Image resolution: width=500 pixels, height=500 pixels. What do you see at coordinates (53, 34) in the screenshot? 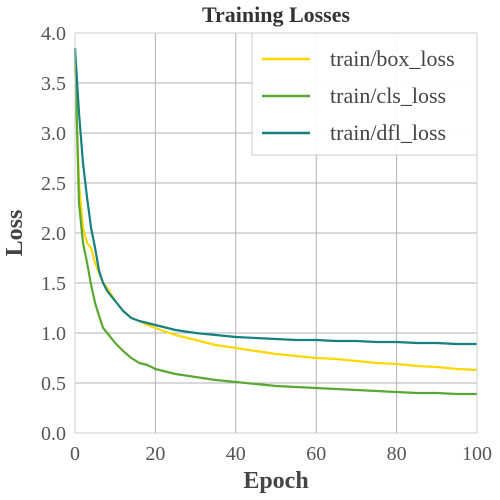
I see `y-tick-label: 4.0` at bounding box center [53, 34].